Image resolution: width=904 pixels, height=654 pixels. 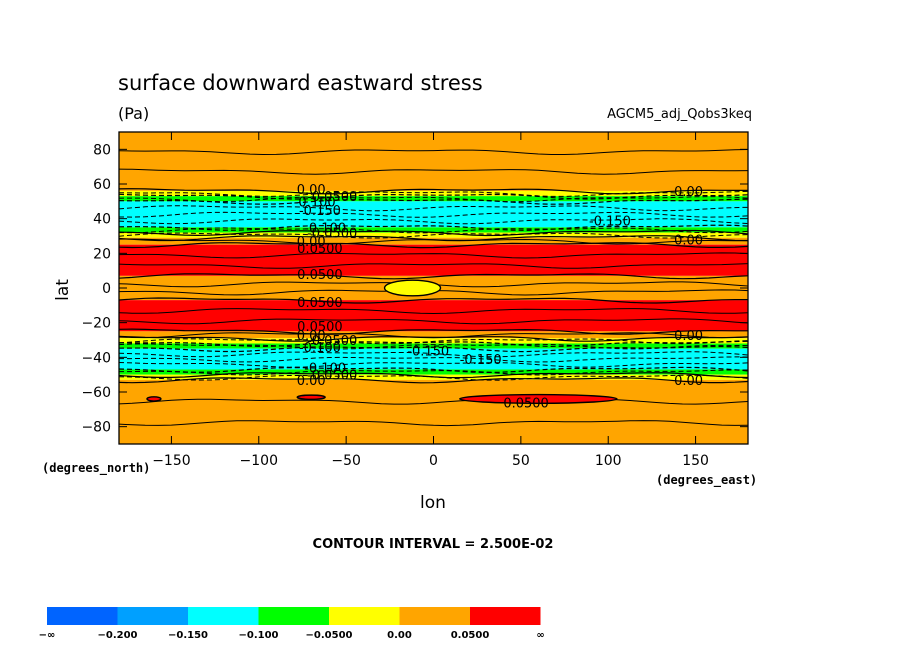 What do you see at coordinates (259, 461) in the screenshot?
I see `x-tick-label: −100` at bounding box center [259, 461].